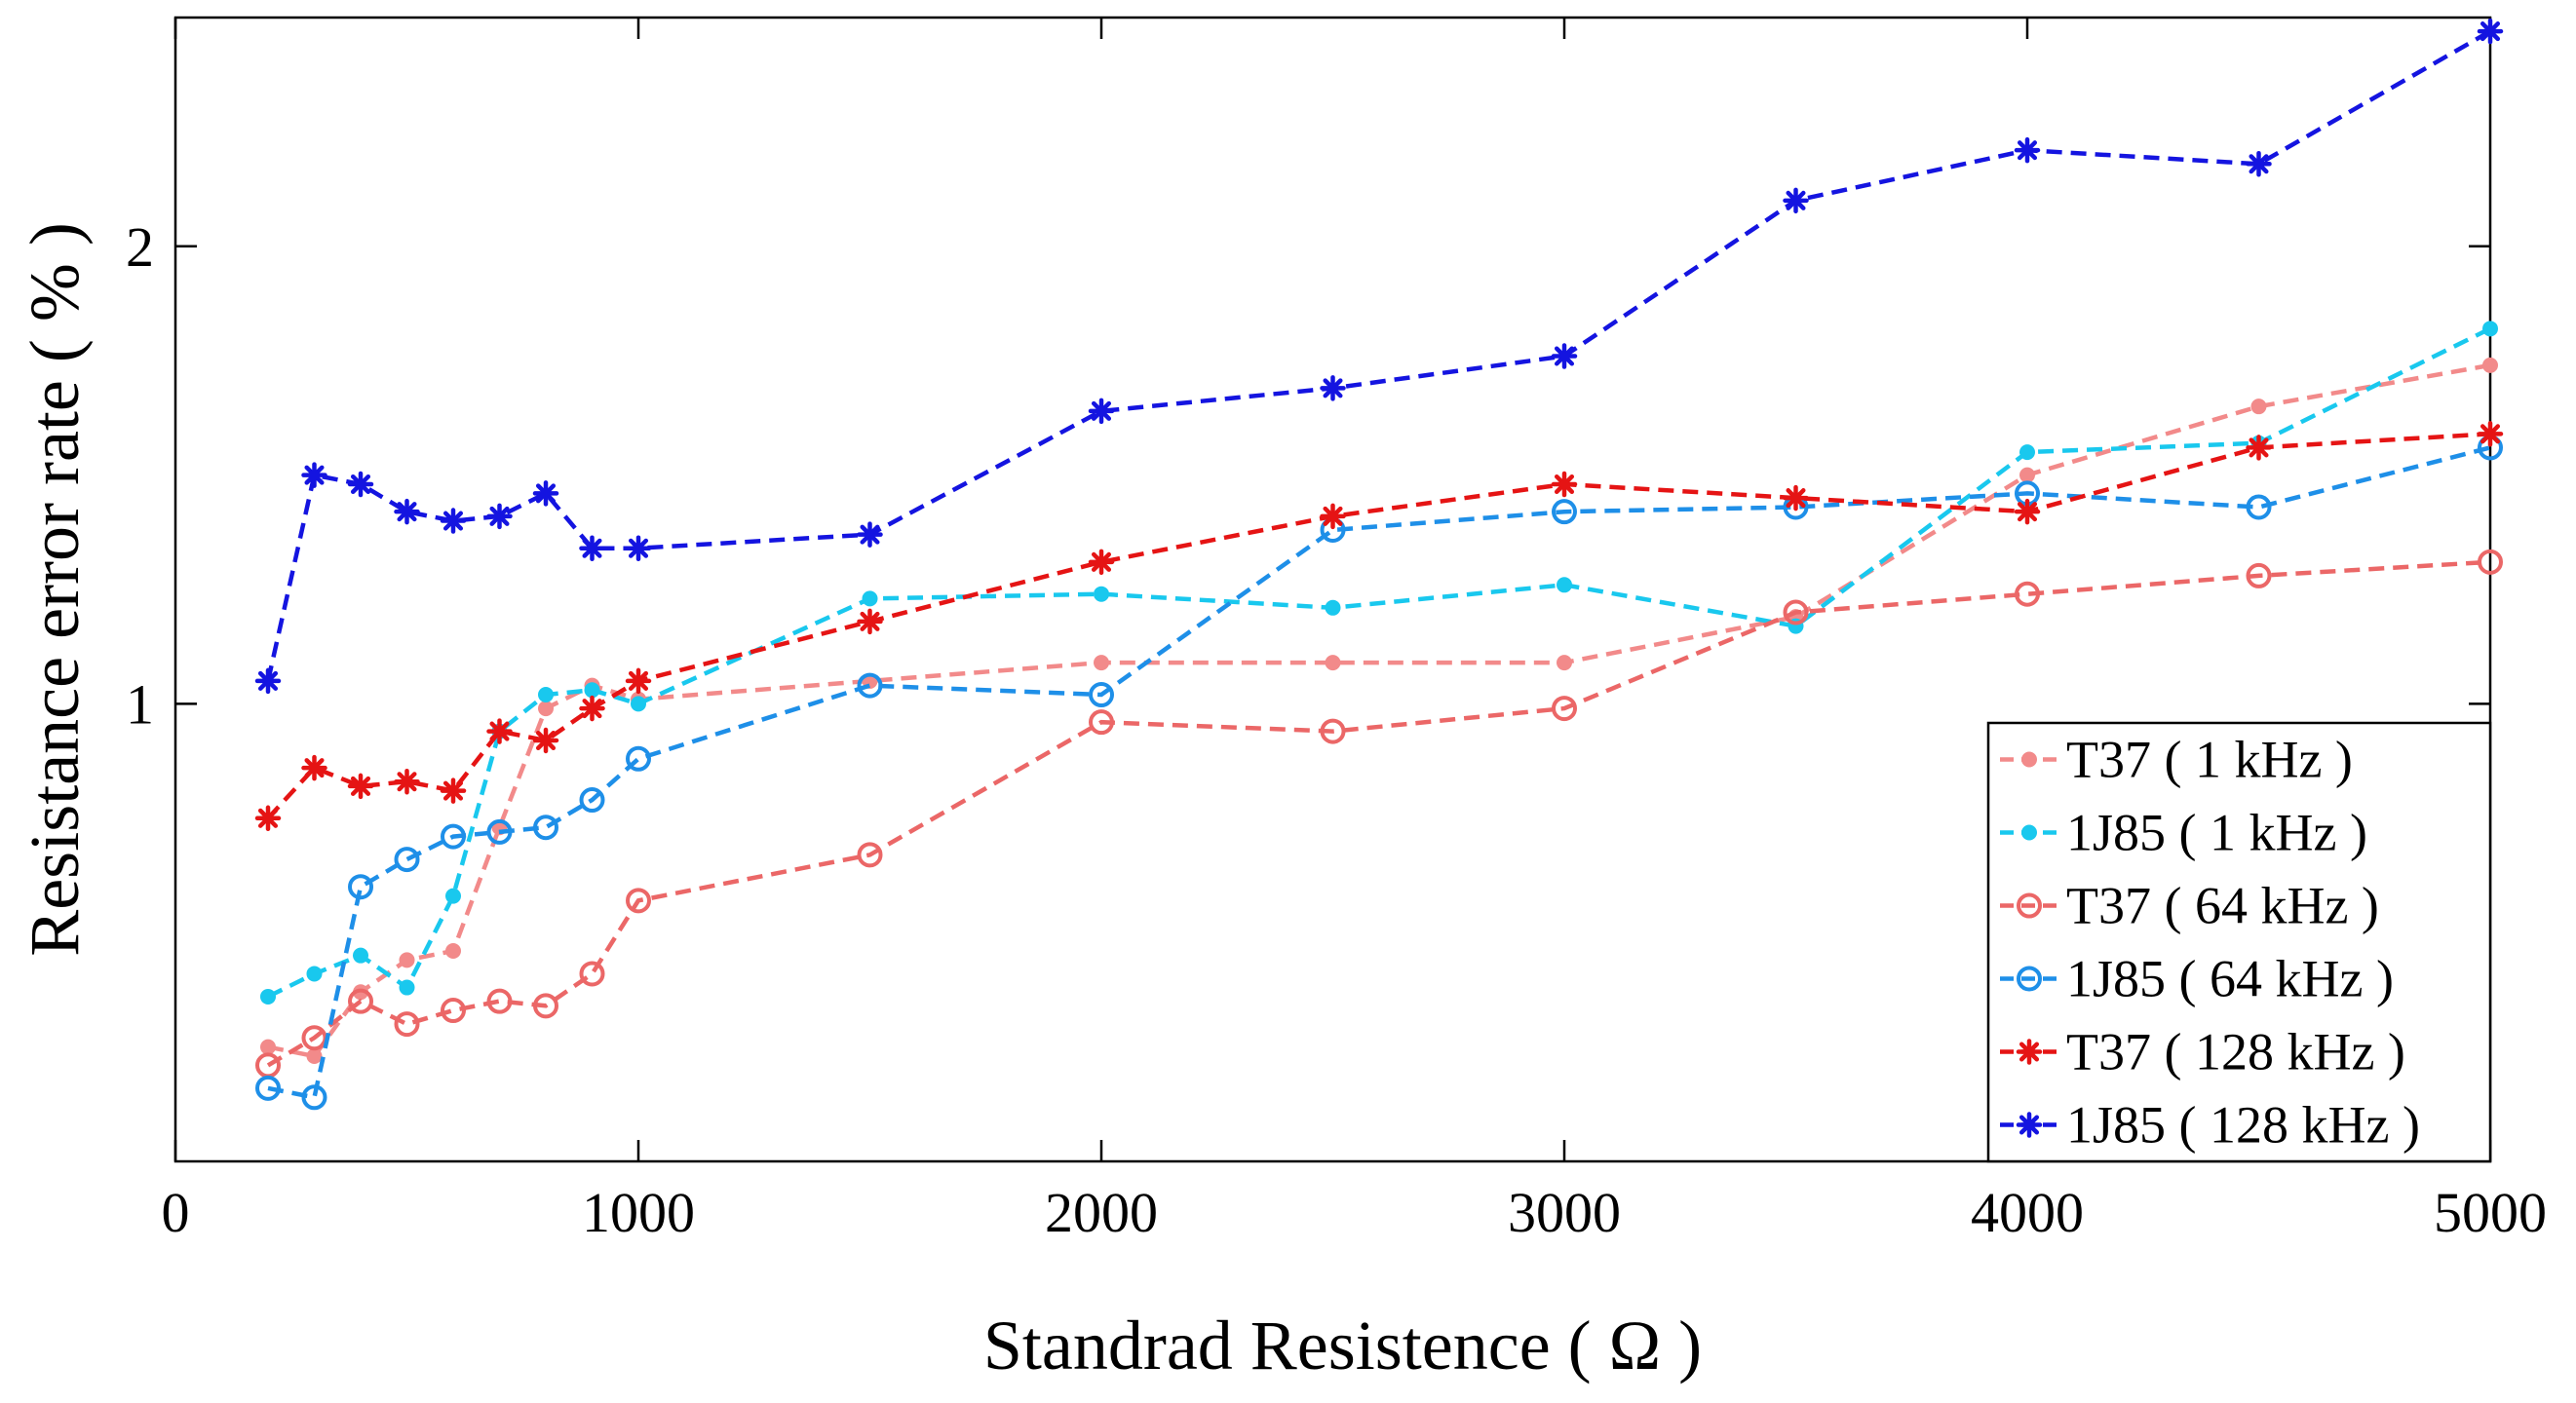 This screenshot has height=1403, width=2576. What do you see at coordinates (140, 704) in the screenshot?
I see `y-tick-label: 1` at bounding box center [140, 704].